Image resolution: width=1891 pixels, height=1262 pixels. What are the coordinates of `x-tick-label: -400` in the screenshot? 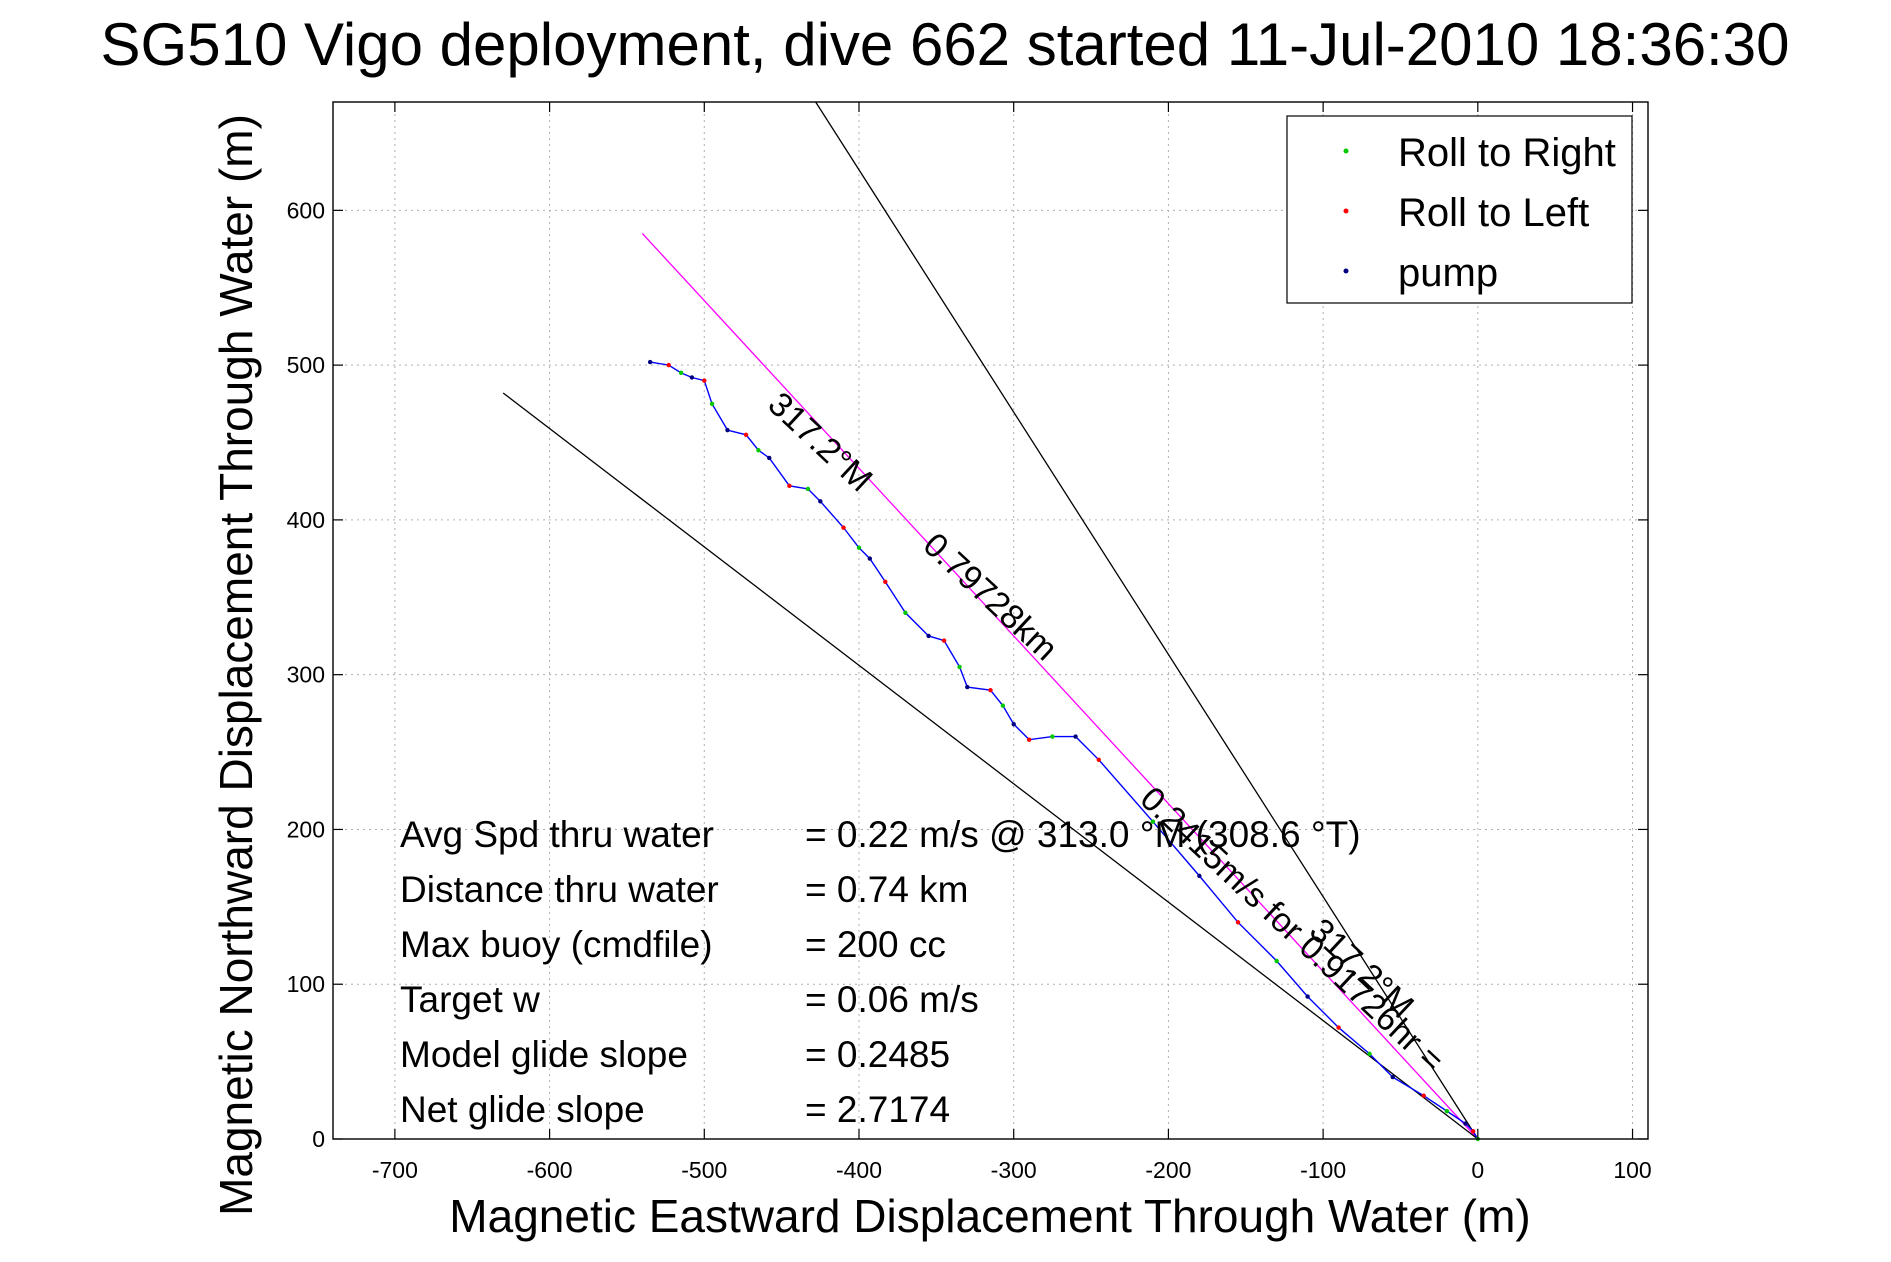 It's located at (859, 1170).